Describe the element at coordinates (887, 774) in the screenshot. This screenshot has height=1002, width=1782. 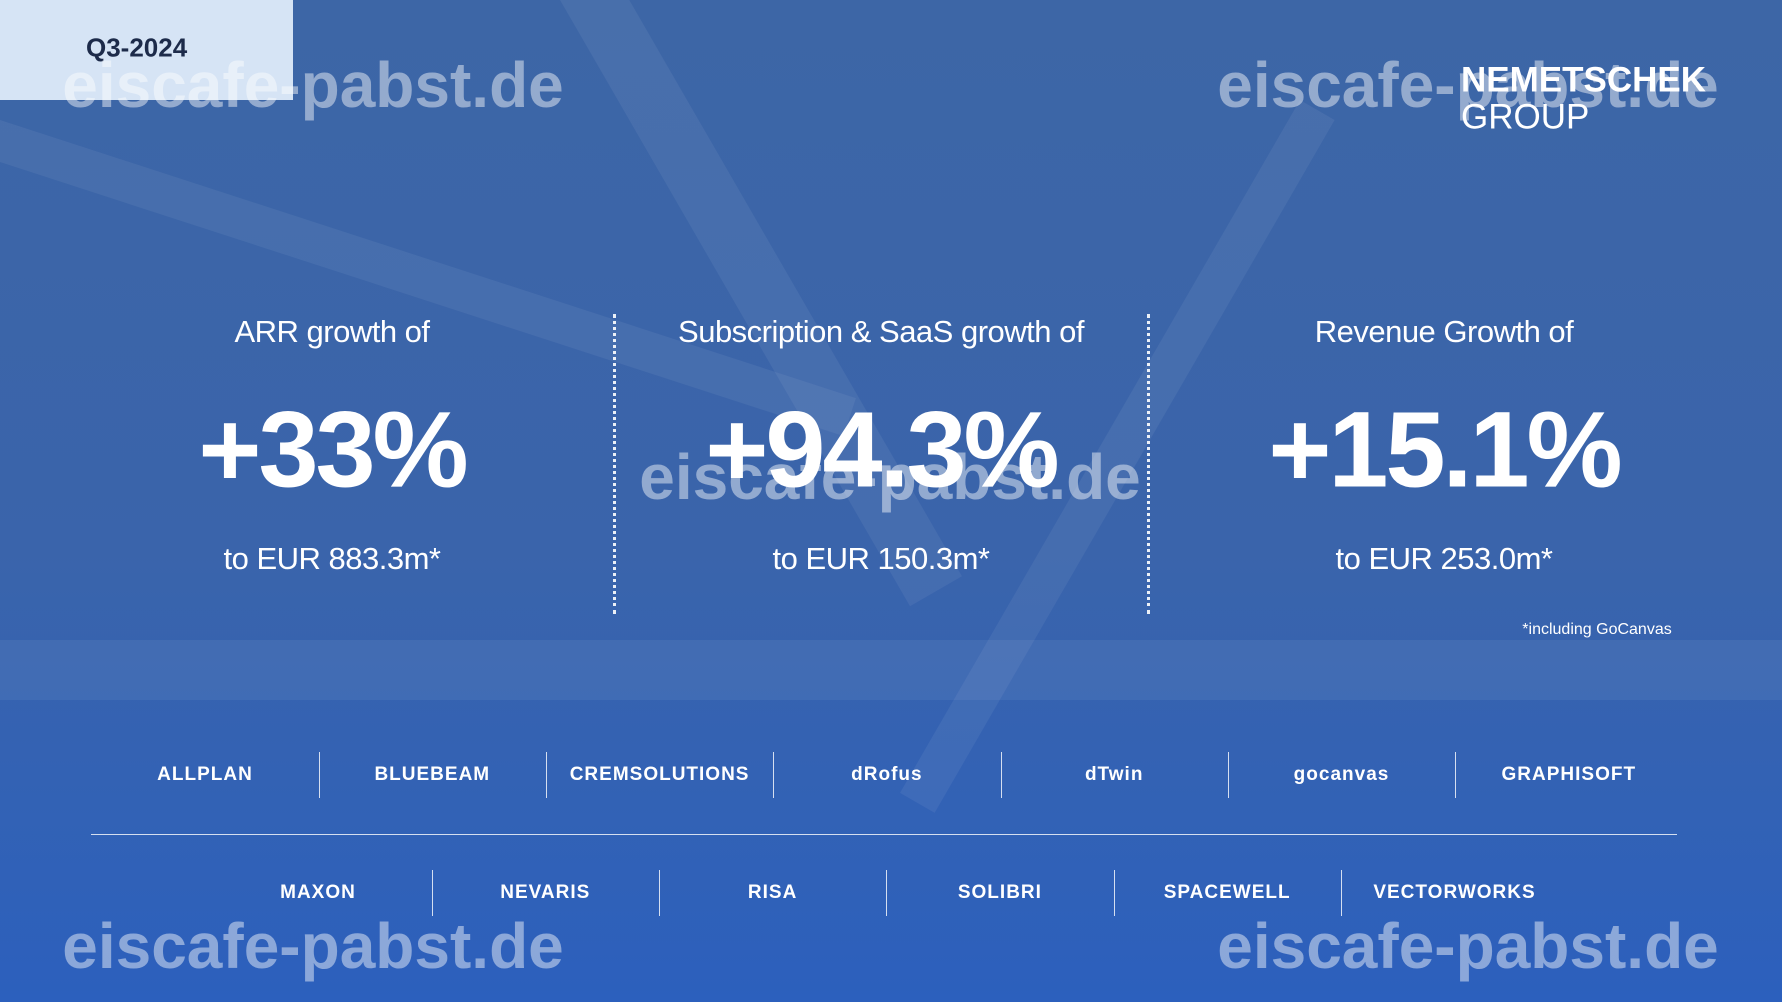
I see `brand-logo: dRofus` at that location.